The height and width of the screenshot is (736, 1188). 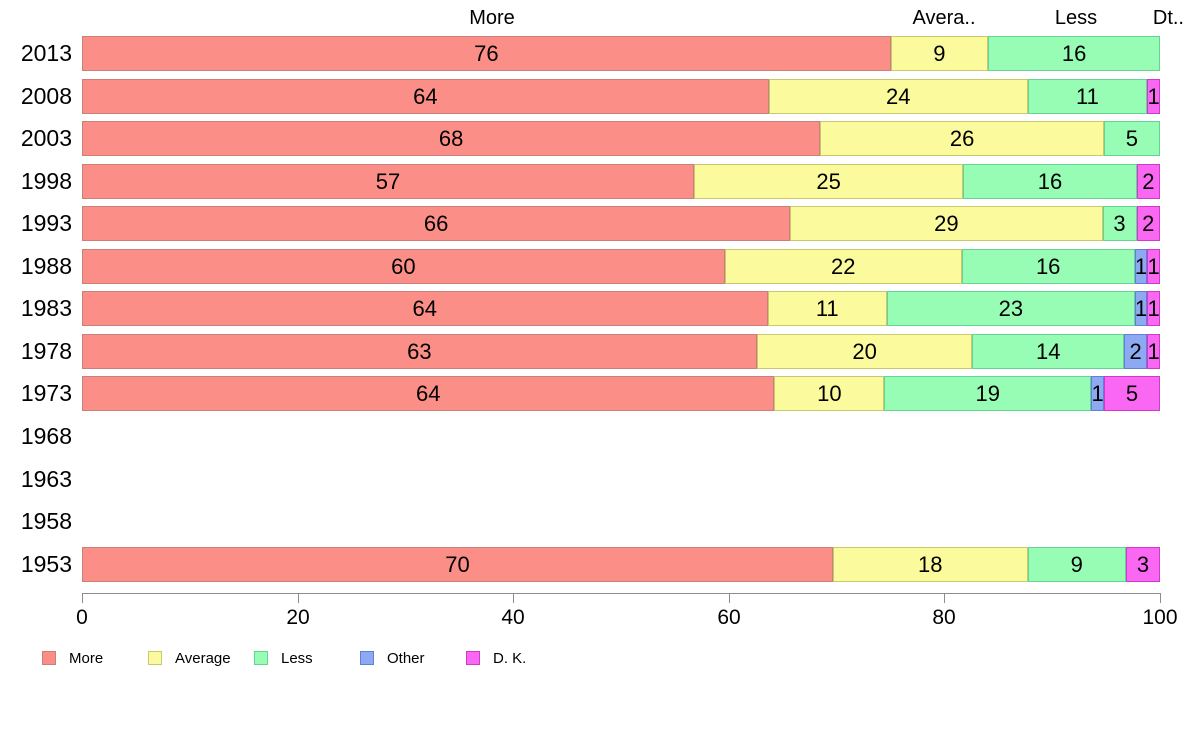 I want to click on bar-segment-d-k-1973: 5, so click(x=1132, y=393).